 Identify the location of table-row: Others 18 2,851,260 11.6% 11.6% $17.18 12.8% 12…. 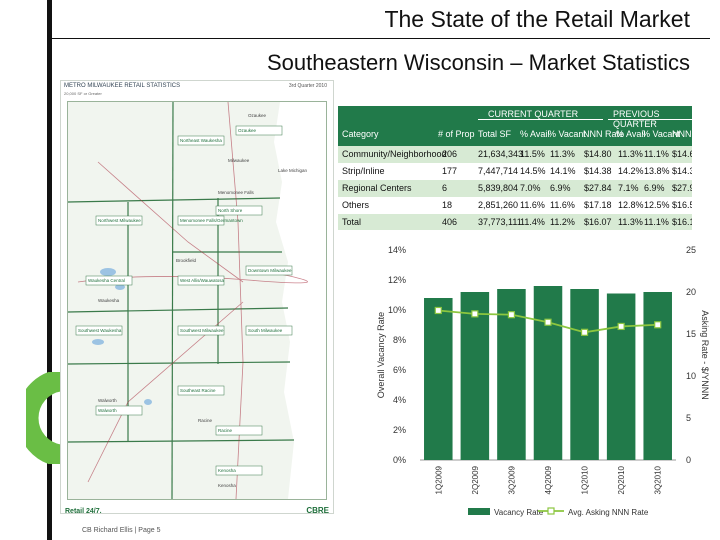
(515, 205).